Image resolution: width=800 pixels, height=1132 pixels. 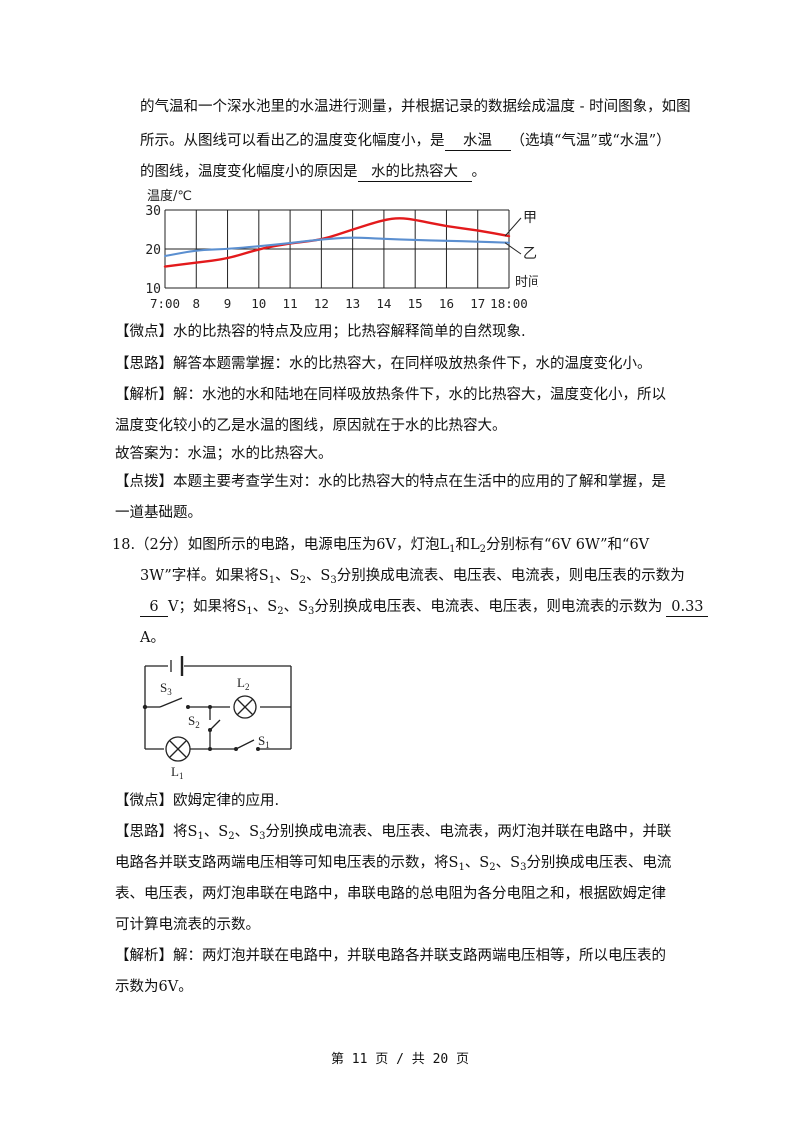 I want to click on x-axis-label: 时间, so click(x=526, y=282).